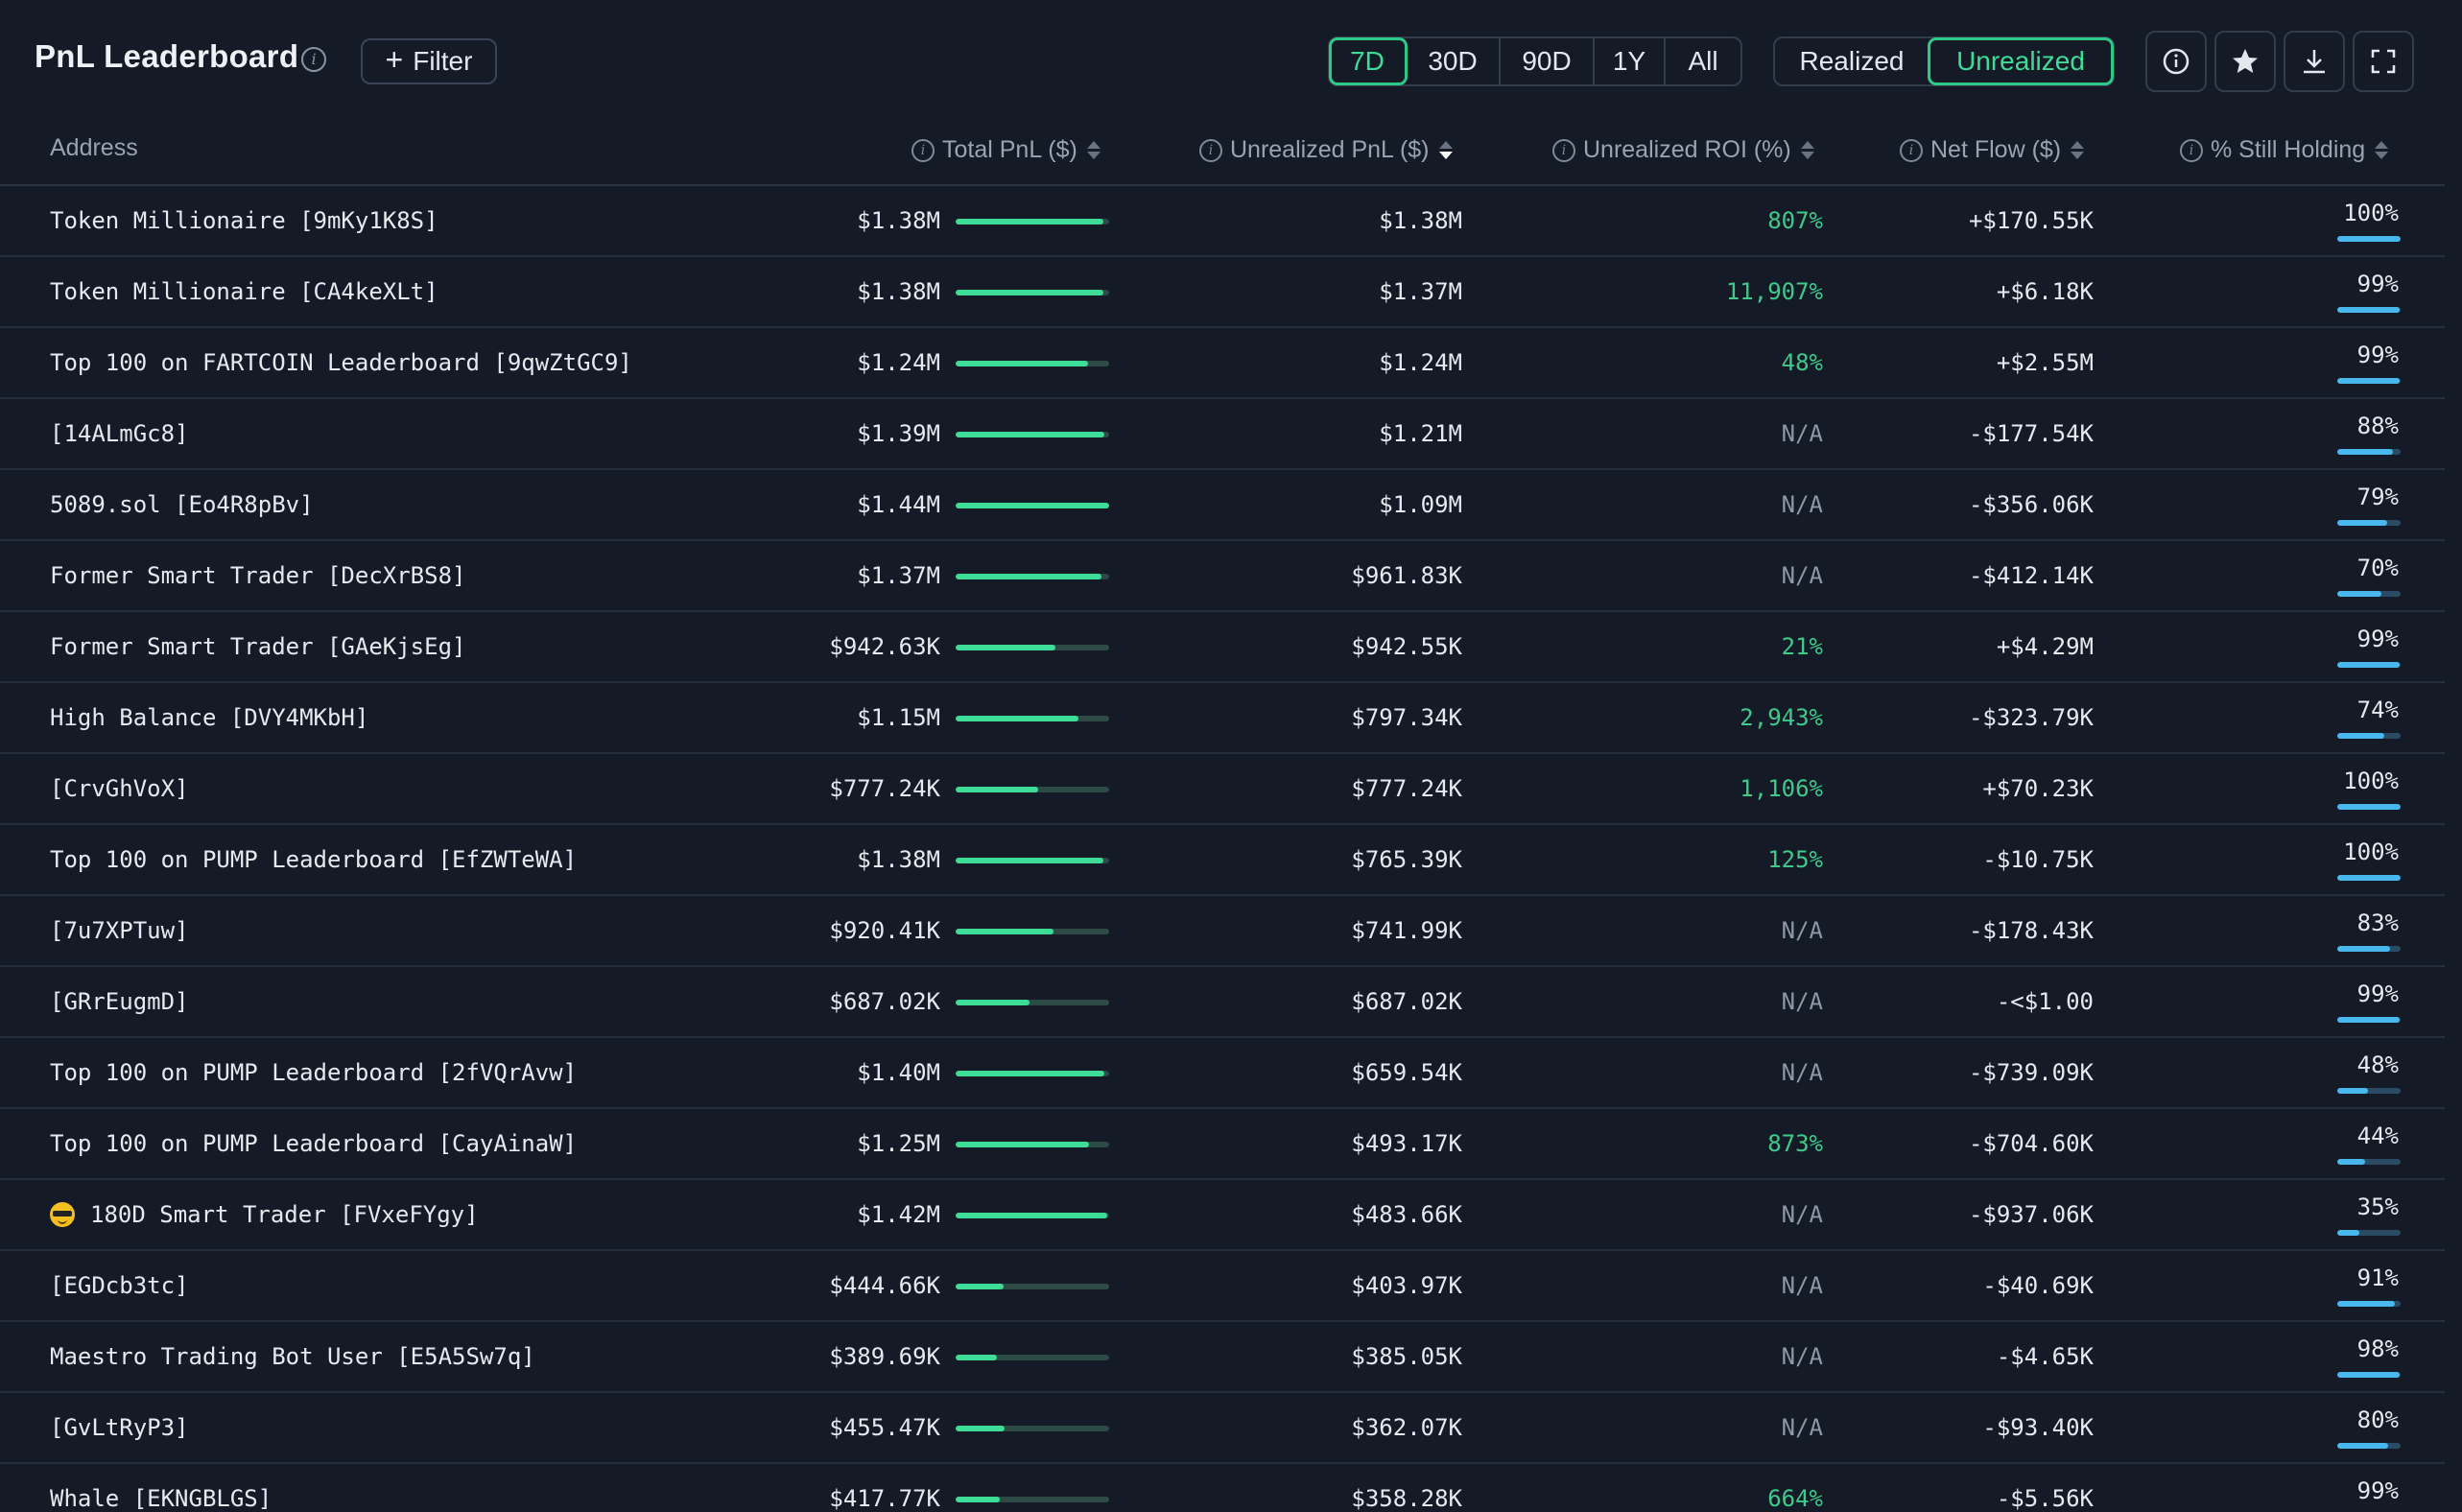 The image size is (2462, 1512). I want to click on address-label: [EGDcb3tc], so click(119, 1285).